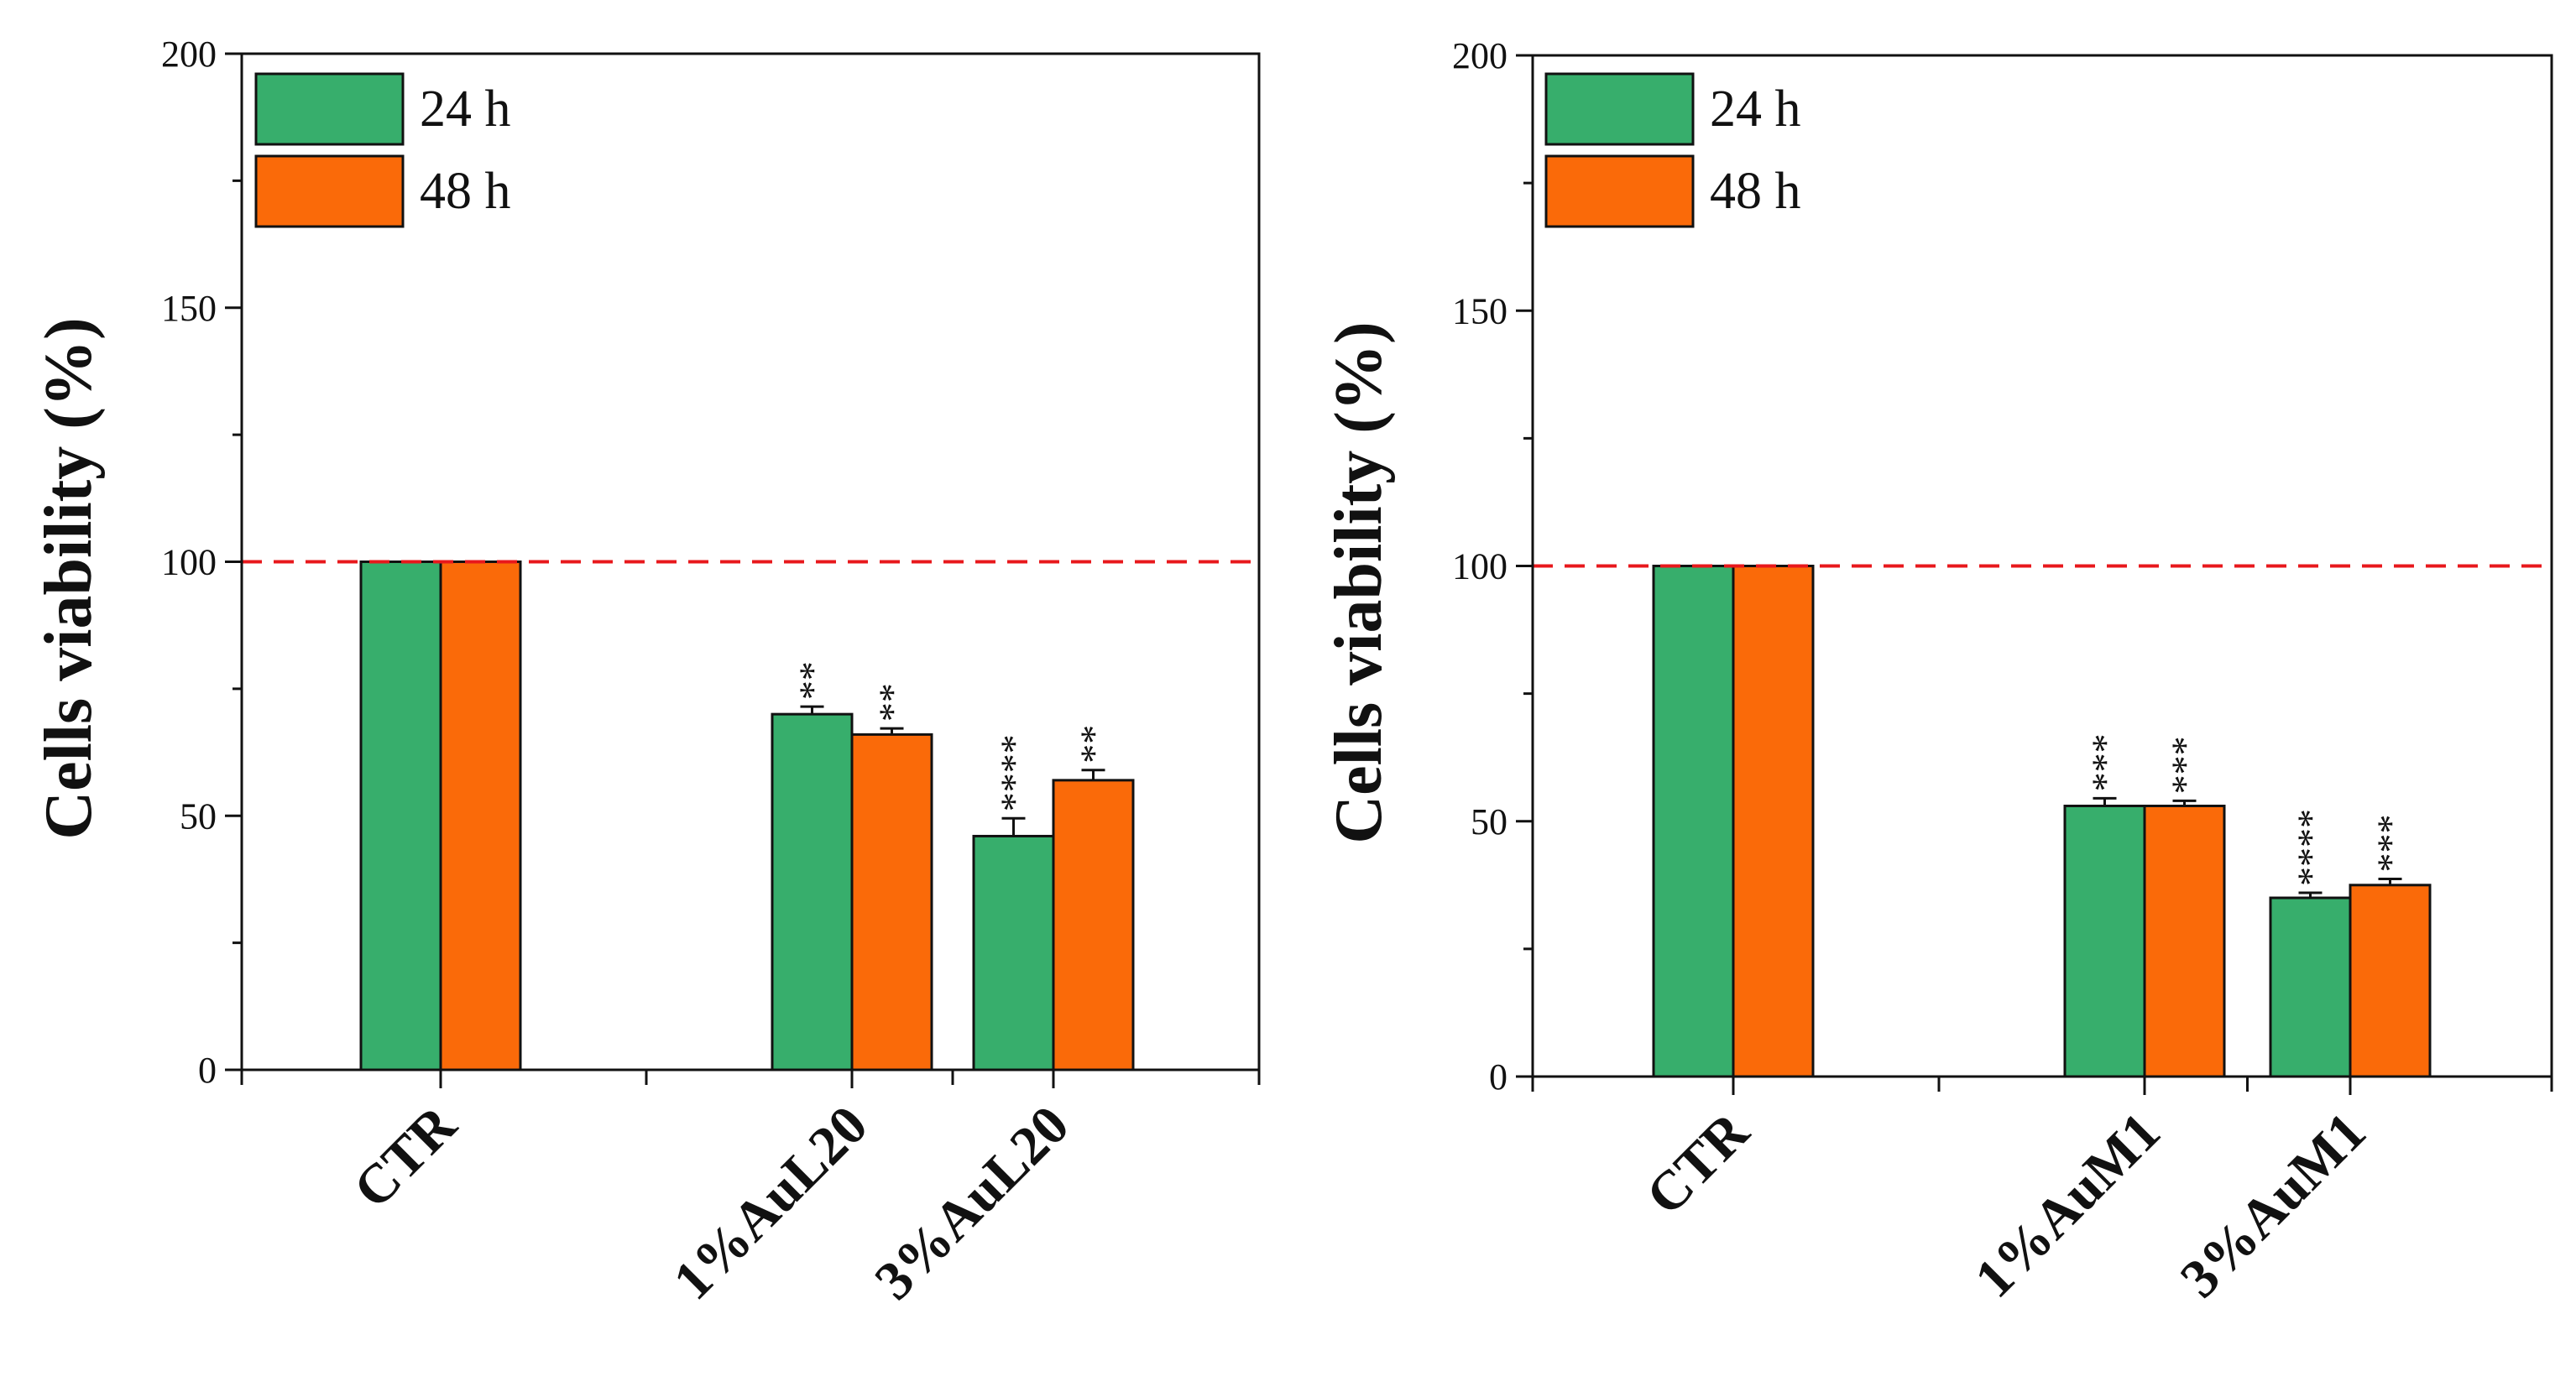 Image resolution: width=2576 pixels, height=1387 pixels. What do you see at coordinates (771, 1202) in the screenshot?
I see `category-label-1%AuL20: 1%AuL20` at bounding box center [771, 1202].